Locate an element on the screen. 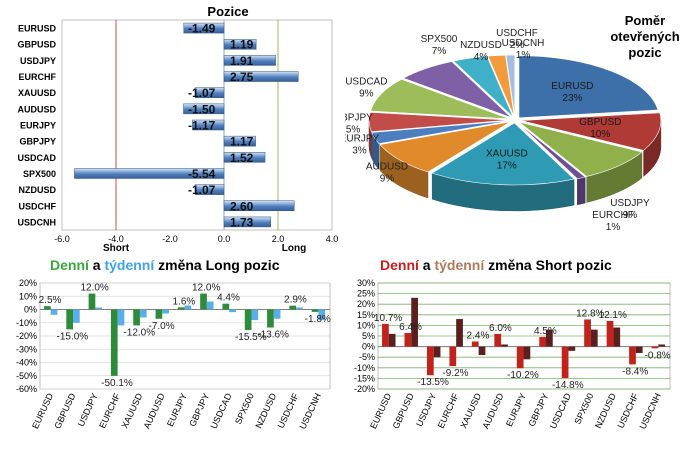  category-label: EURJPY is located at coordinates (516, 410).